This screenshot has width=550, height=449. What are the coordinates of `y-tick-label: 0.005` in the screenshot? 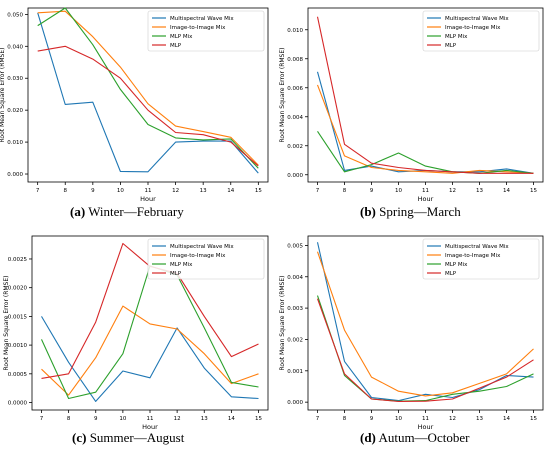 It's located at (295, 246).